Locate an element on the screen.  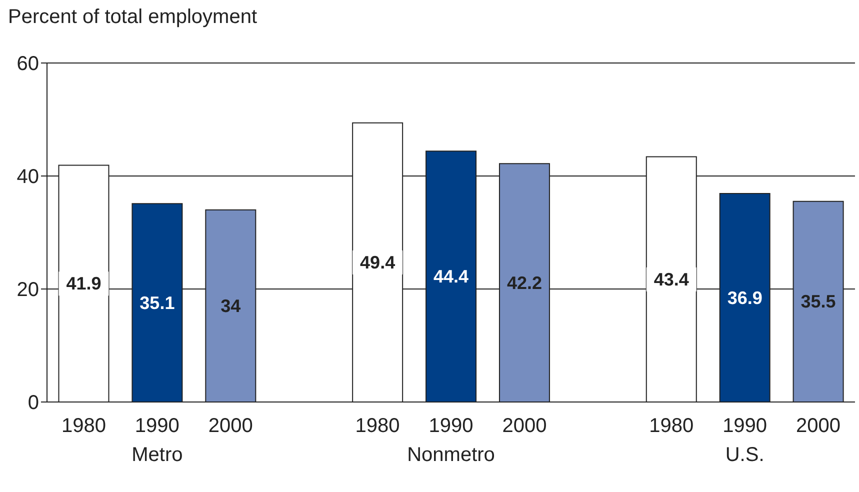
y-tick-label: 20 is located at coordinates (27, 290).